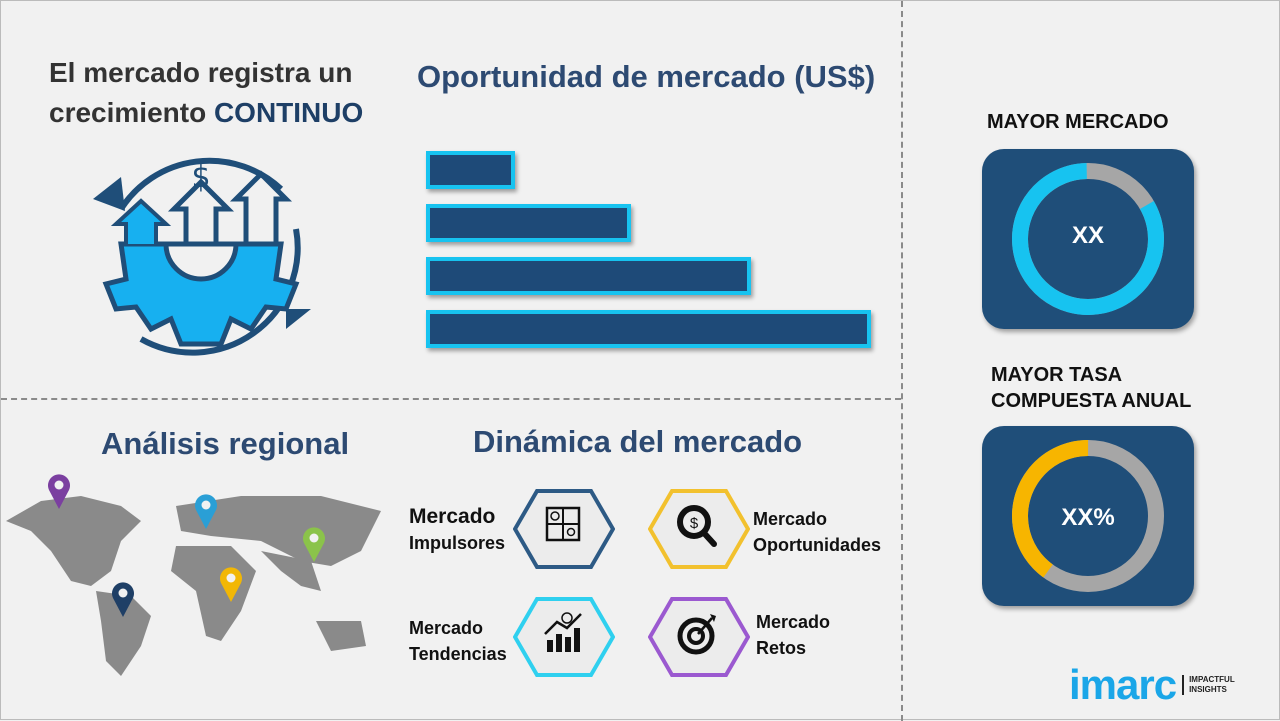 The height and width of the screenshot is (721, 1280). I want to click on highest-cagr-value: XX%, so click(1088, 517).